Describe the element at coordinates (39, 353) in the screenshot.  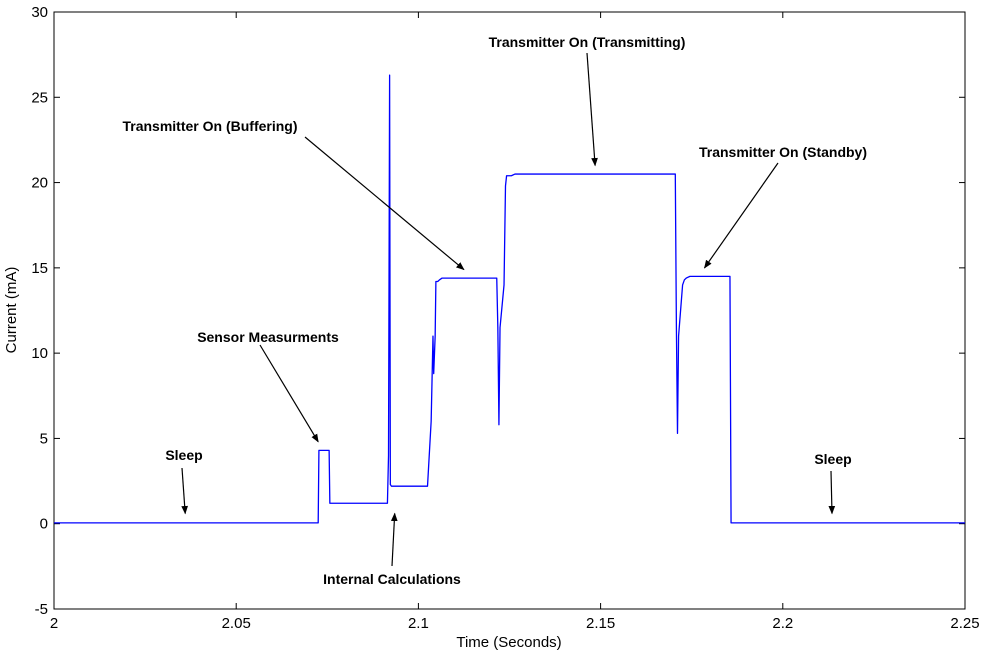
I see `y-tick-label: 10` at that location.